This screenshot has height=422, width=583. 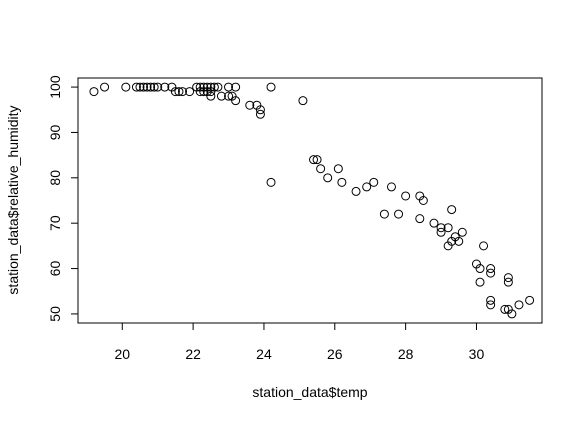 I want to click on x-tick-label: 26, so click(x=335, y=354).